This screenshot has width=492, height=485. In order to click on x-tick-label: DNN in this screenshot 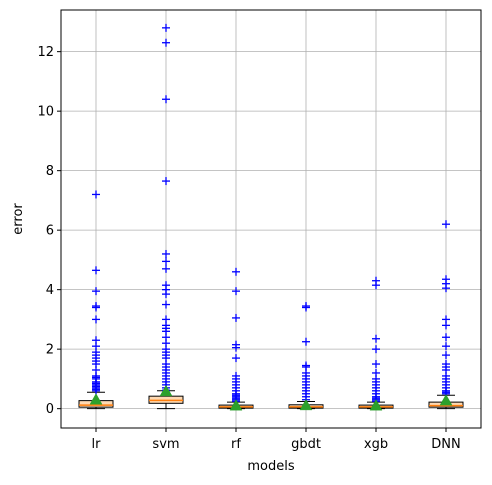, I will do `click(445, 444)`.